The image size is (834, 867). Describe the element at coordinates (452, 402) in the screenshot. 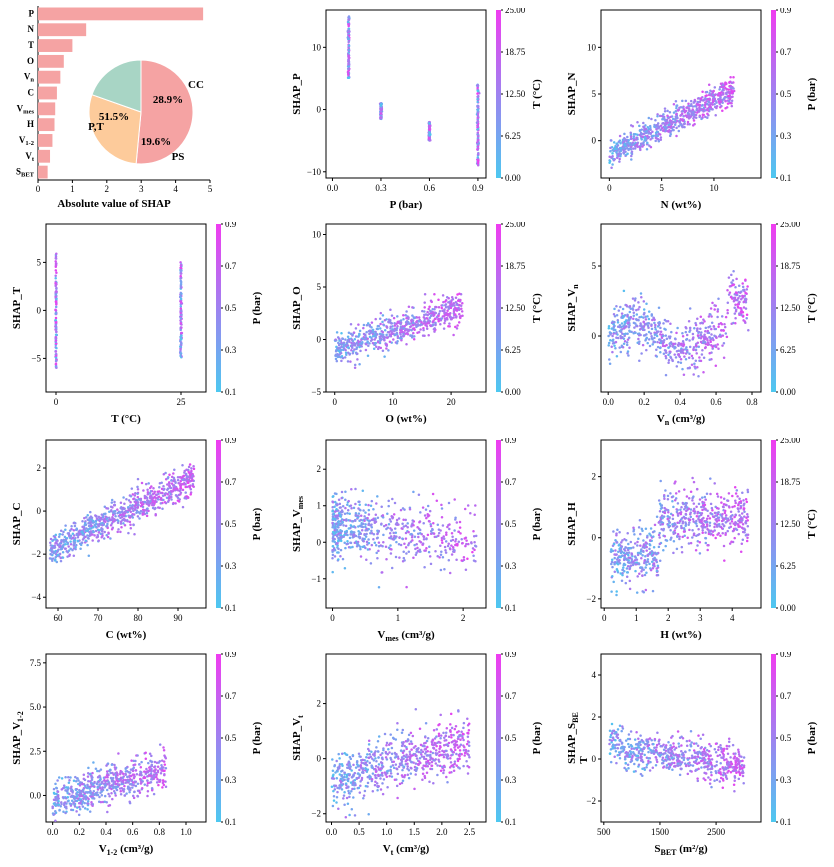

I see `x-tick-label: 20` at that location.